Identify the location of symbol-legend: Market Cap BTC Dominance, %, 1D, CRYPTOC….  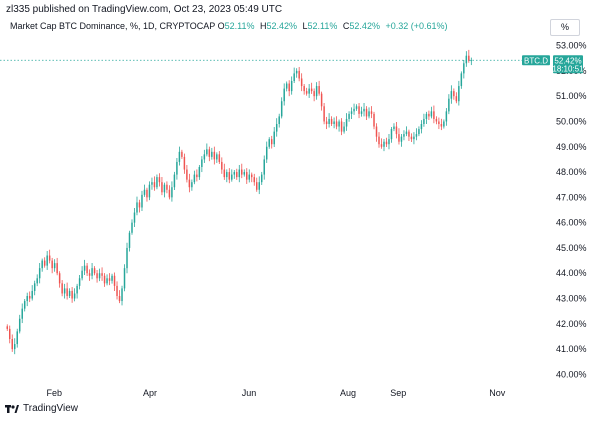
(230, 26).